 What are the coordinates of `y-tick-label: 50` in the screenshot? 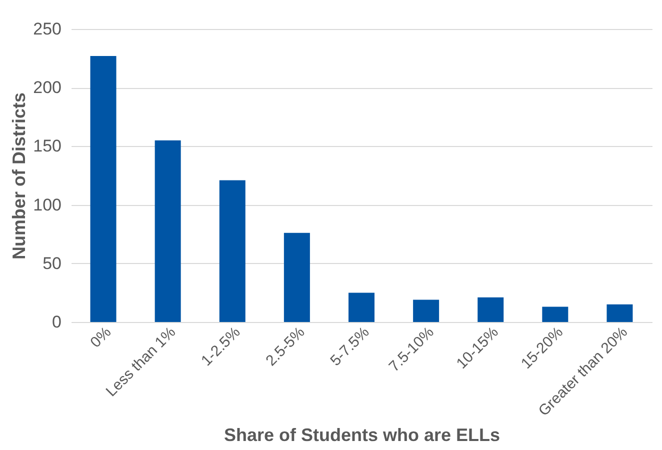 It's located at (52, 263).